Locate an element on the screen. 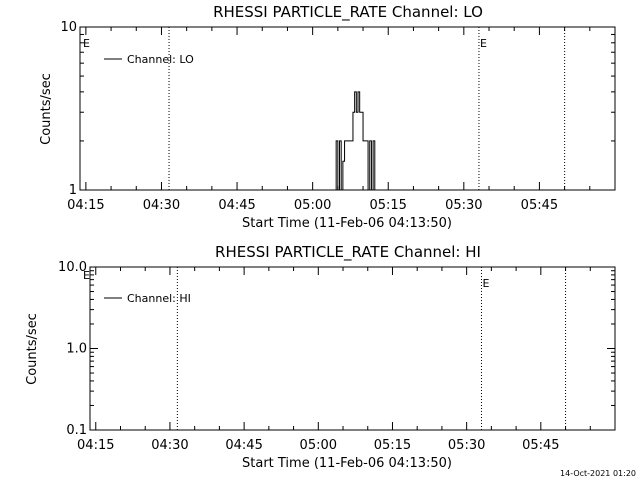 The width and height of the screenshot is (640, 480). legend: Channel: LO is located at coordinates (149, 59).